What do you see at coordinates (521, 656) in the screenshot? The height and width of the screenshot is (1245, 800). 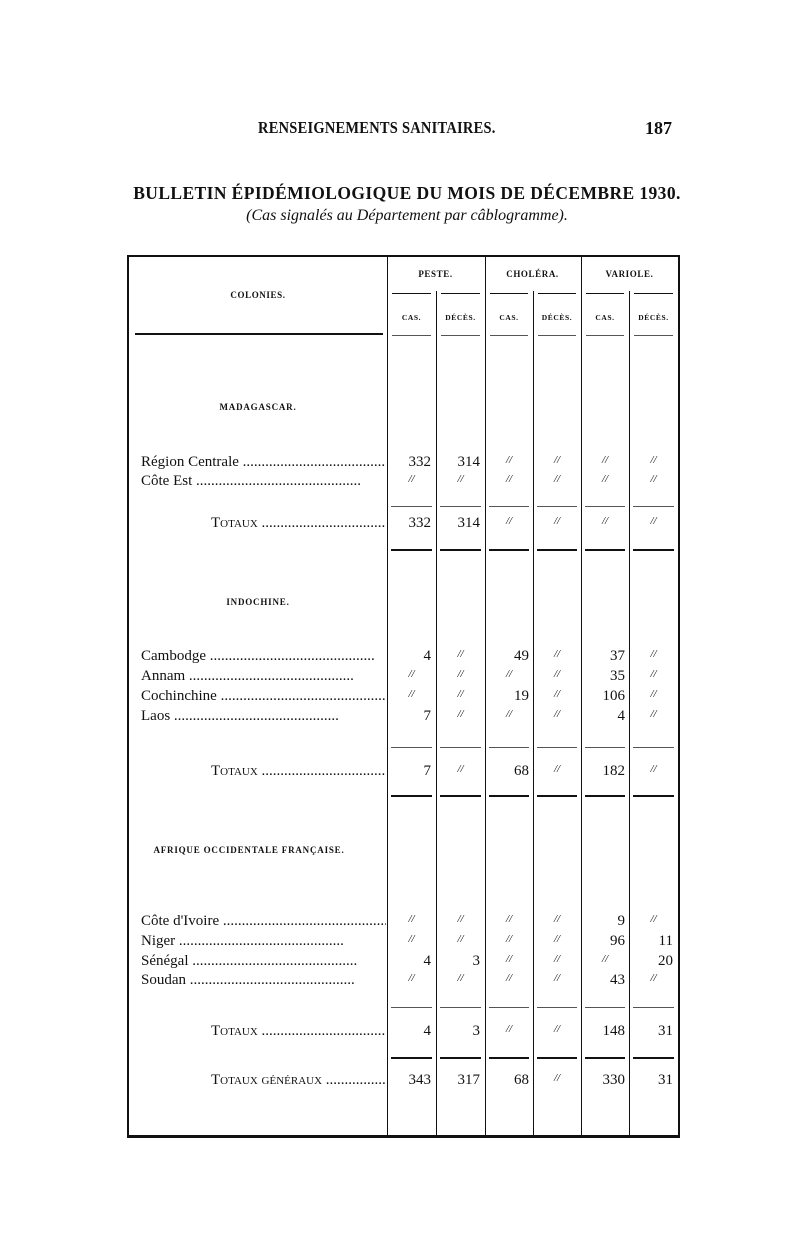 I see `value-cell: 49` at bounding box center [521, 656].